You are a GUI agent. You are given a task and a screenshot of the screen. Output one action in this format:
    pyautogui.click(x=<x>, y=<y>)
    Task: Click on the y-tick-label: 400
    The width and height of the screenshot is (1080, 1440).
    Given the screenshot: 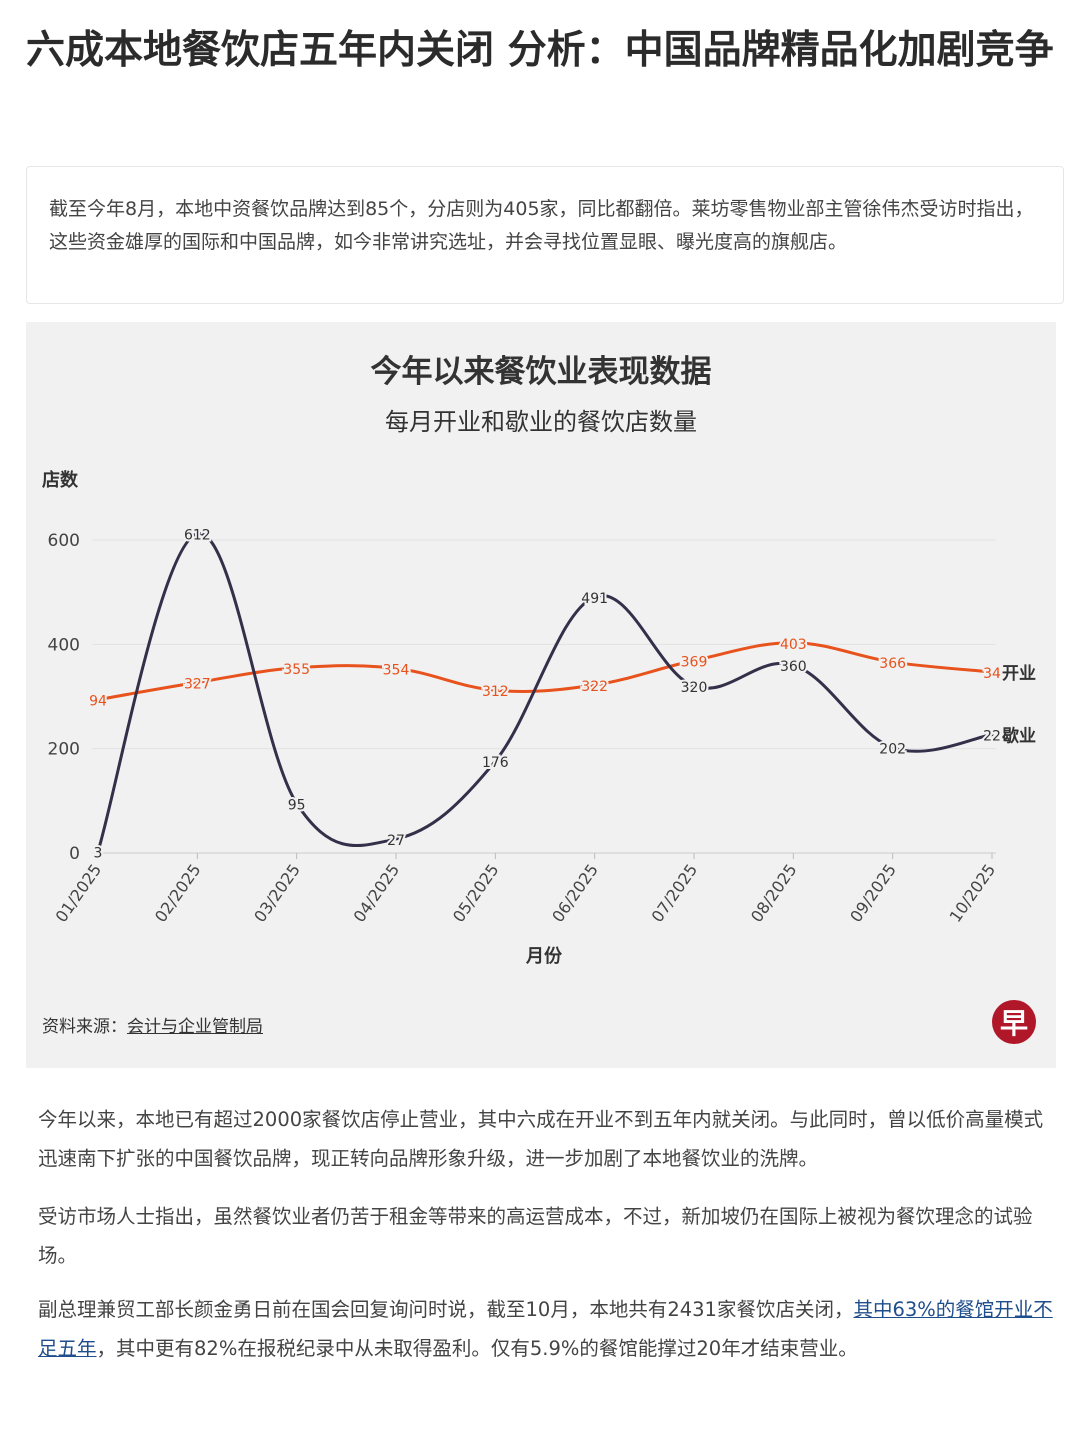 What is the action you would take?
    pyautogui.click(x=64, y=645)
    